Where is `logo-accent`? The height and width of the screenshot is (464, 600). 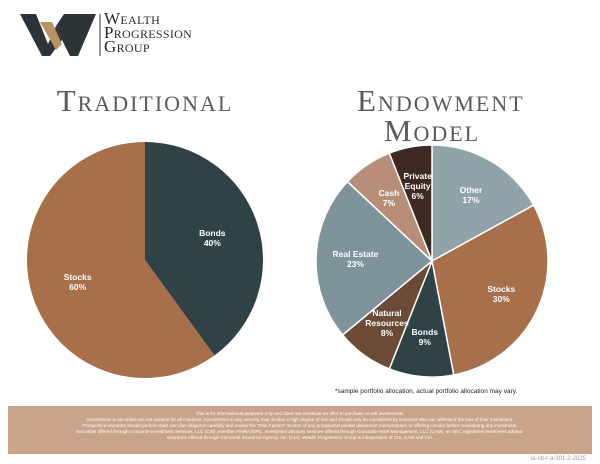 logo-accent is located at coordinates (51, 36).